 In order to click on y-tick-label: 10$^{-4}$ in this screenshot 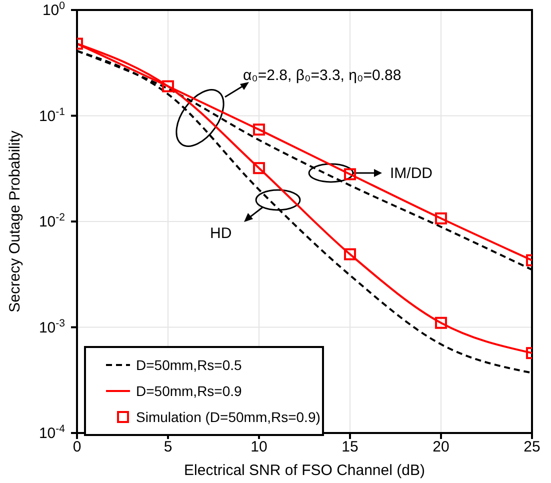, I will do `click(52, 432)`.